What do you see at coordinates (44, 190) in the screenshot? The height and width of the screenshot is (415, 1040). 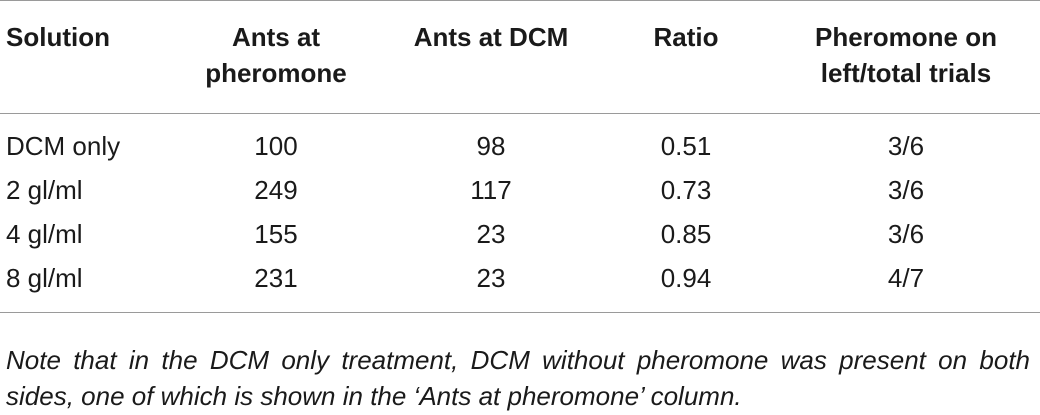 I see `cell-solution: 2 gl/ml` at bounding box center [44, 190].